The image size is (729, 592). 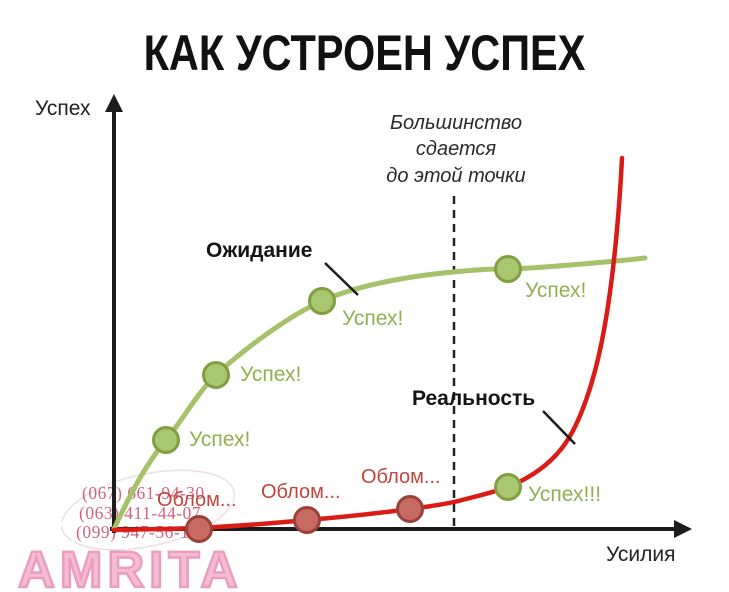 What do you see at coordinates (63, 108) in the screenshot?
I see `y-axis-label: Успех` at bounding box center [63, 108].